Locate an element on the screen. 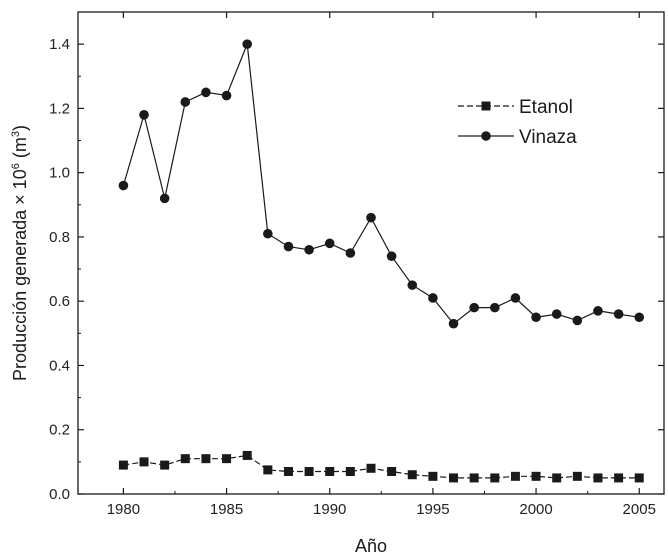  y-tick-label: 0.2 is located at coordinates (59, 430).